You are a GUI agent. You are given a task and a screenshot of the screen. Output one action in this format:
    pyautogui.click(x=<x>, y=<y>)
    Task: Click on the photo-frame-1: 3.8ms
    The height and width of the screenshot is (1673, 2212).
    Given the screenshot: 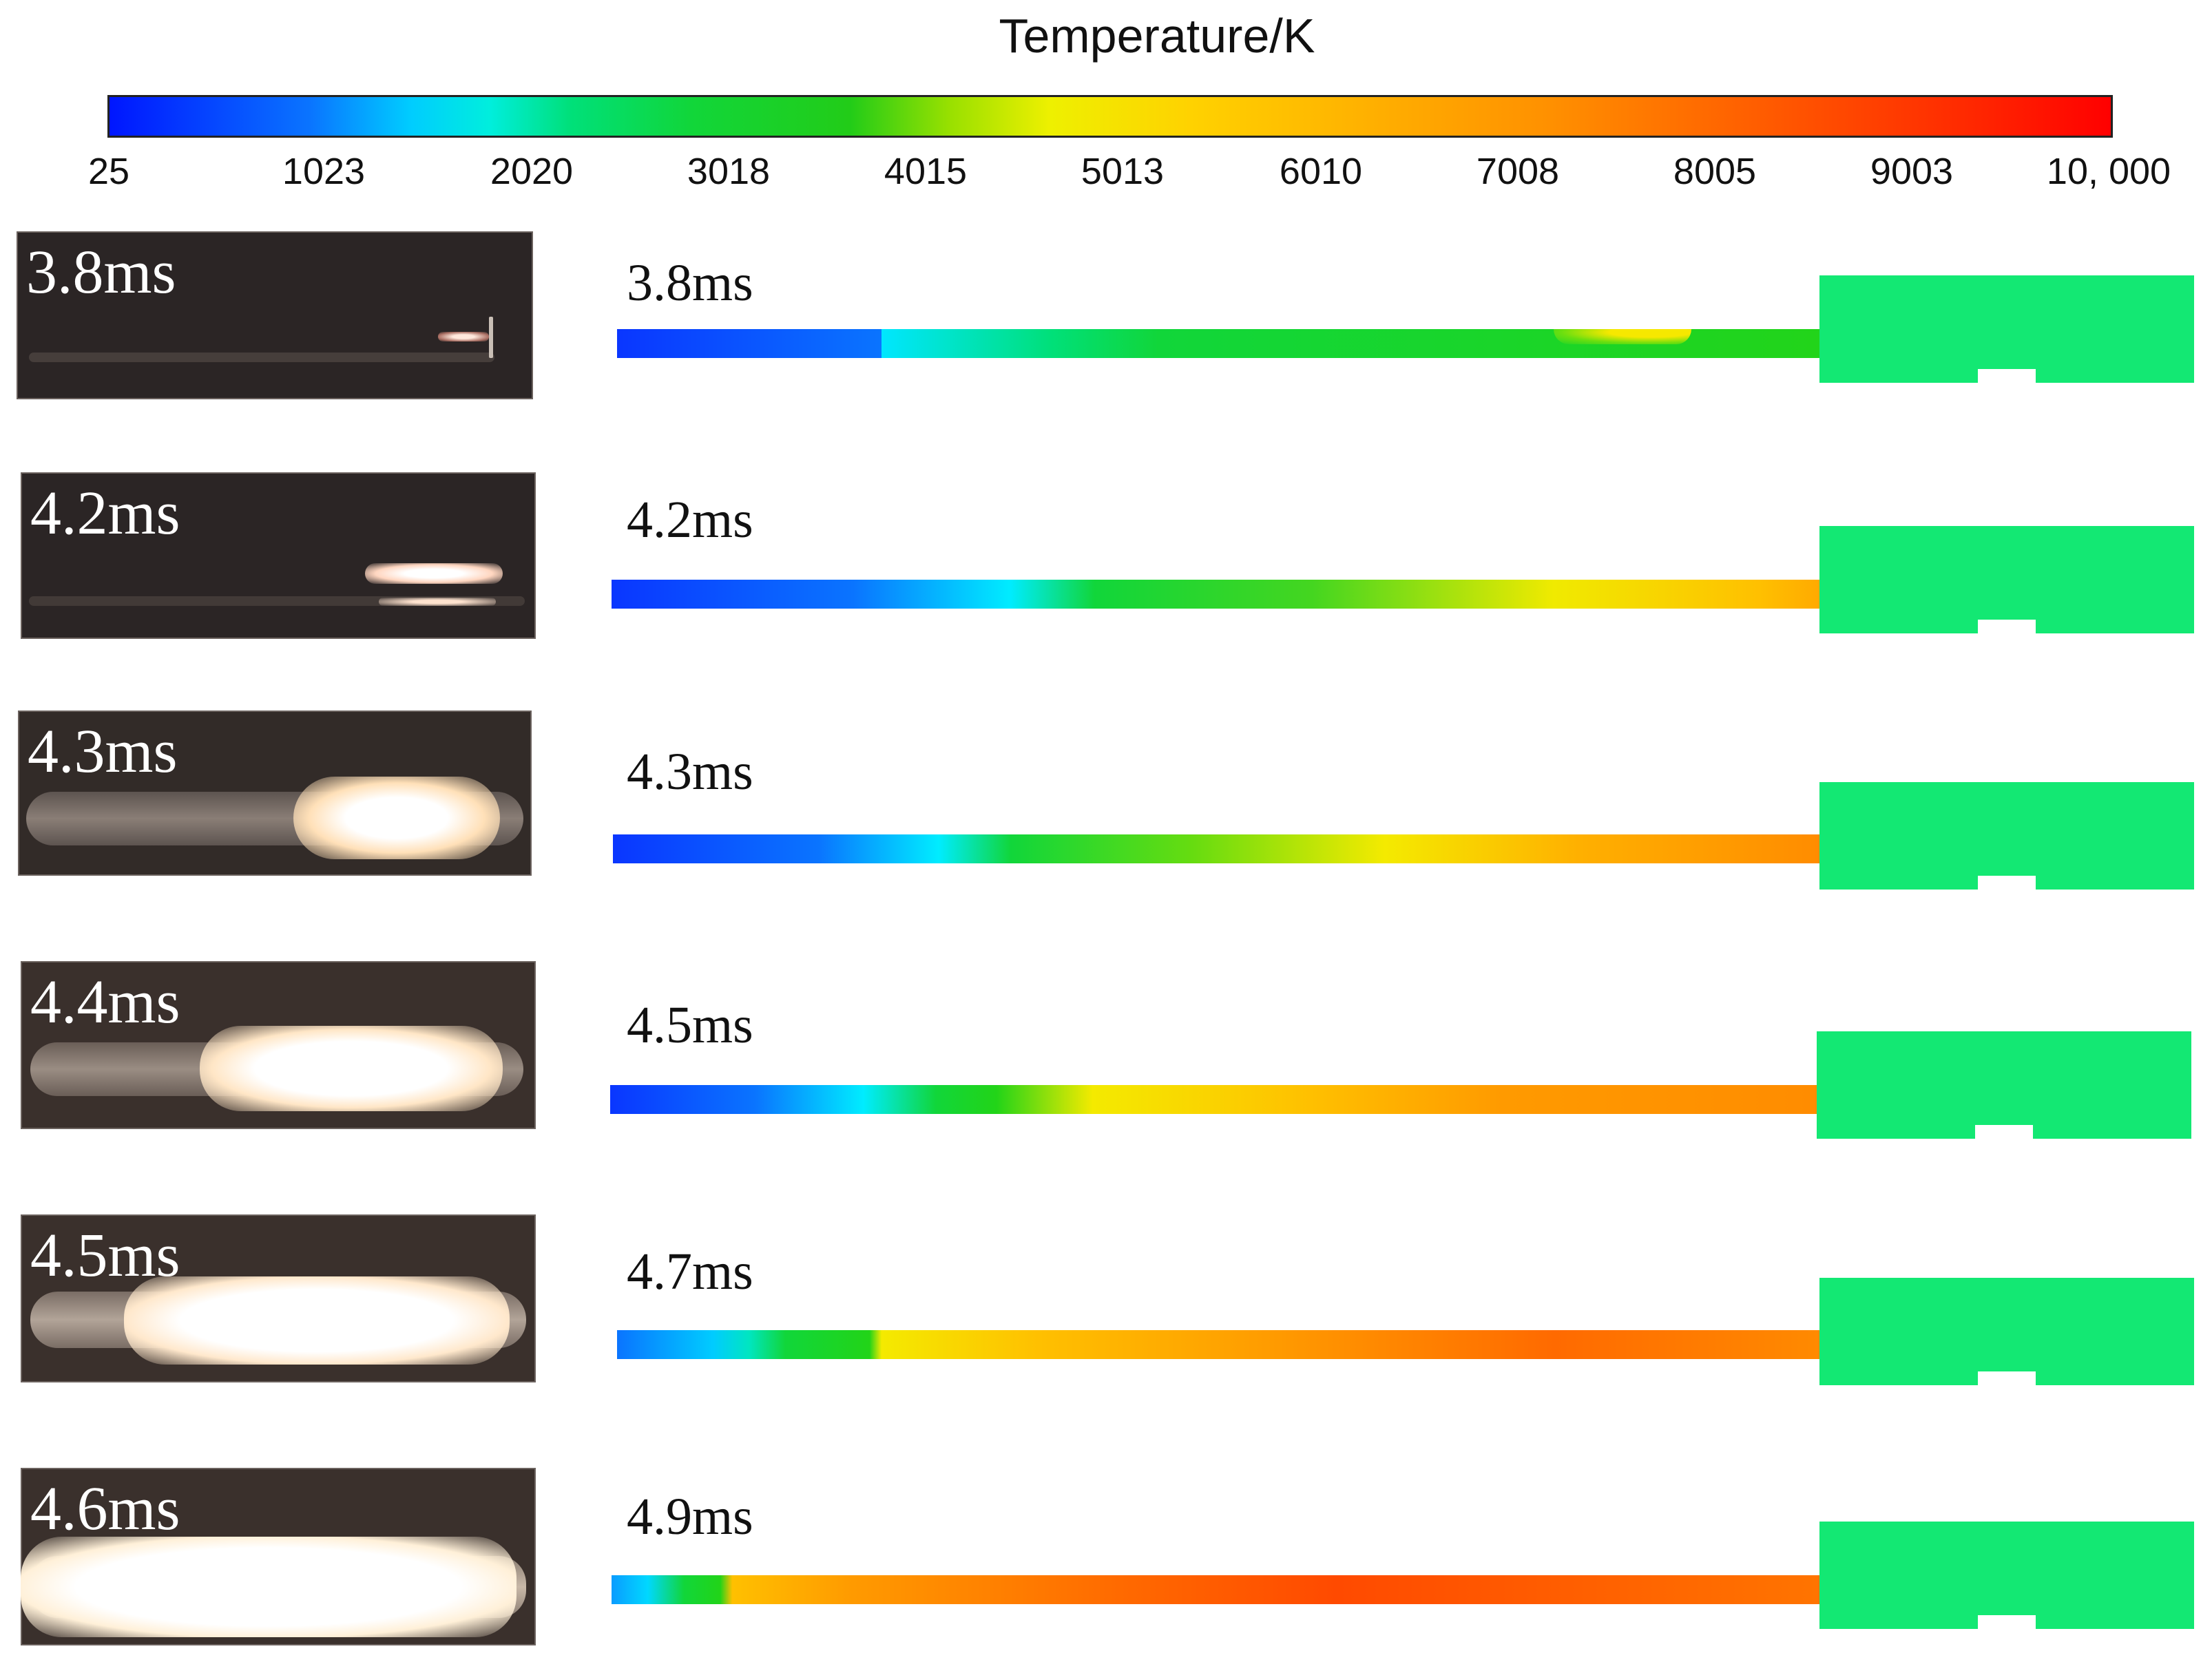 What is the action you would take?
    pyautogui.click(x=275, y=315)
    